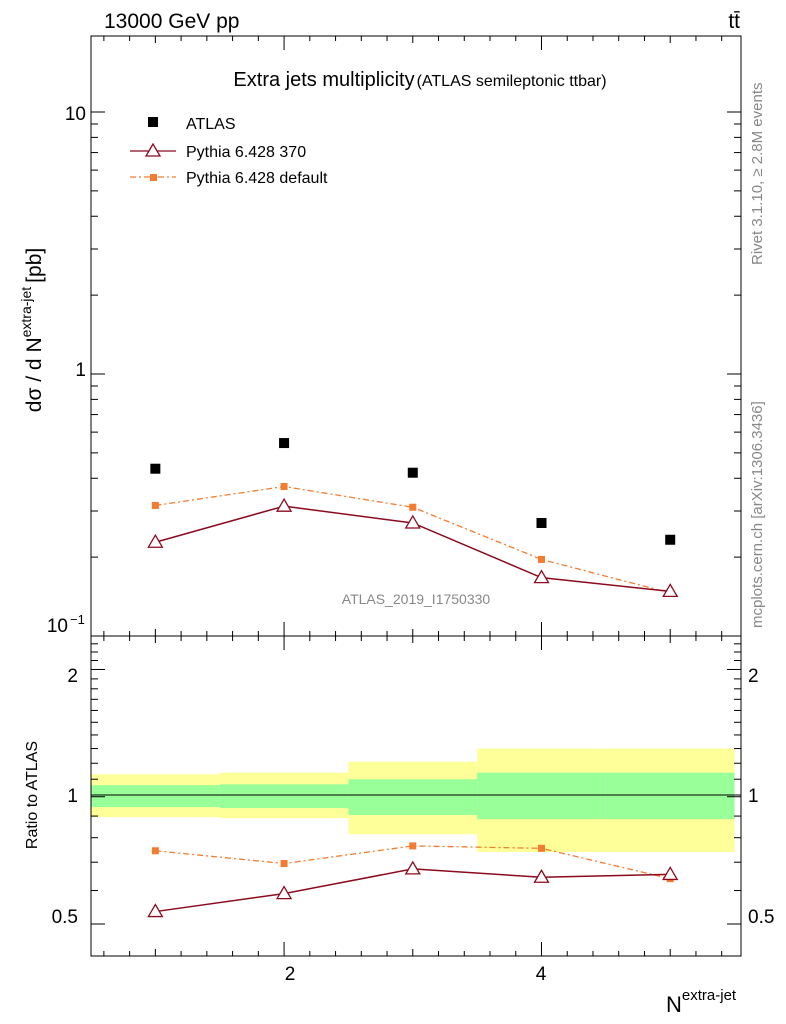  I want to click on ratio-pythia-default-line, so click(413, 862).